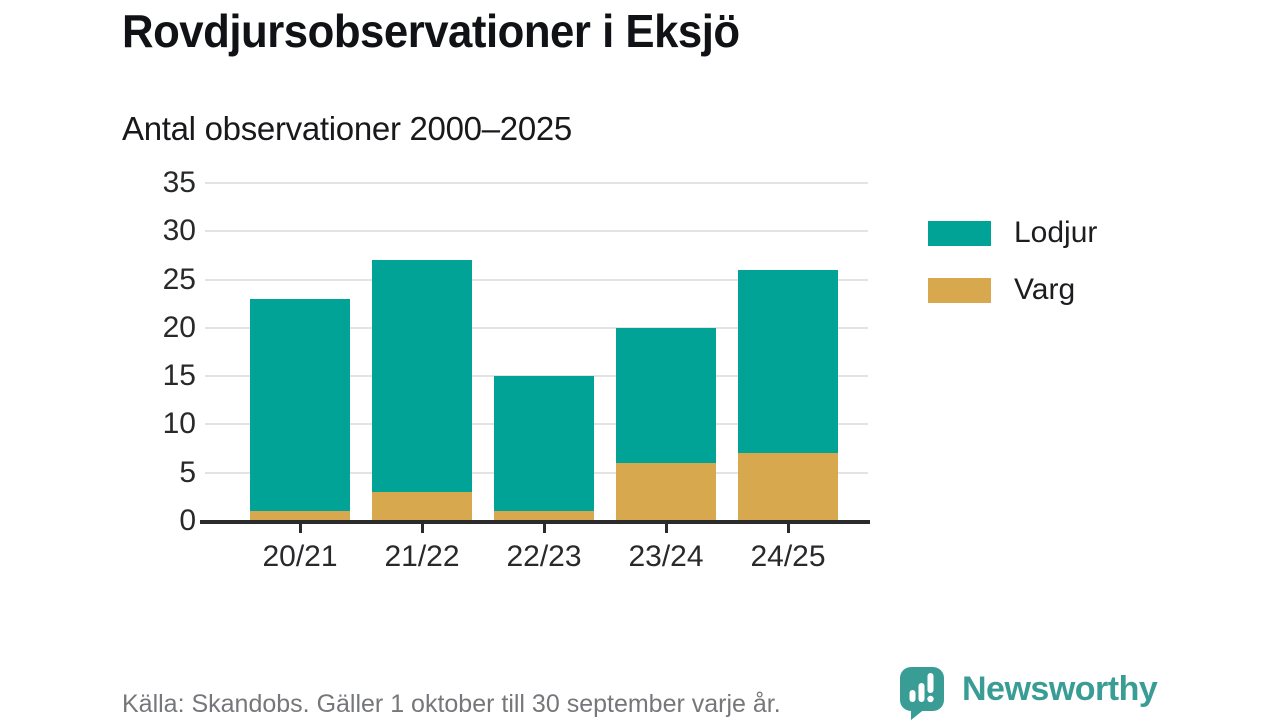 The image size is (1280, 720). Describe the element at coordinates (666, 556) in the screenshot. I see `x-axis-label: 23/24` at that location.